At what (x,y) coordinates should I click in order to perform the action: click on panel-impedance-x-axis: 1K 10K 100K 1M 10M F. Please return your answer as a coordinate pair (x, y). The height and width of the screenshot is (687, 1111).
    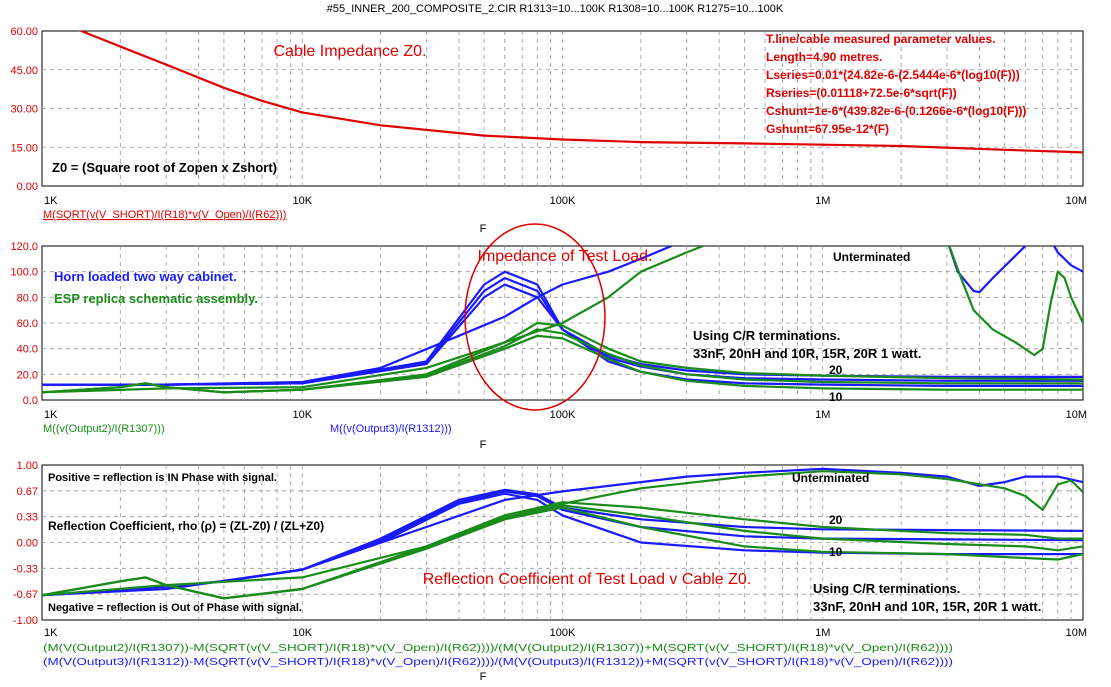
    Looking at the image, I should click on (565, 215).